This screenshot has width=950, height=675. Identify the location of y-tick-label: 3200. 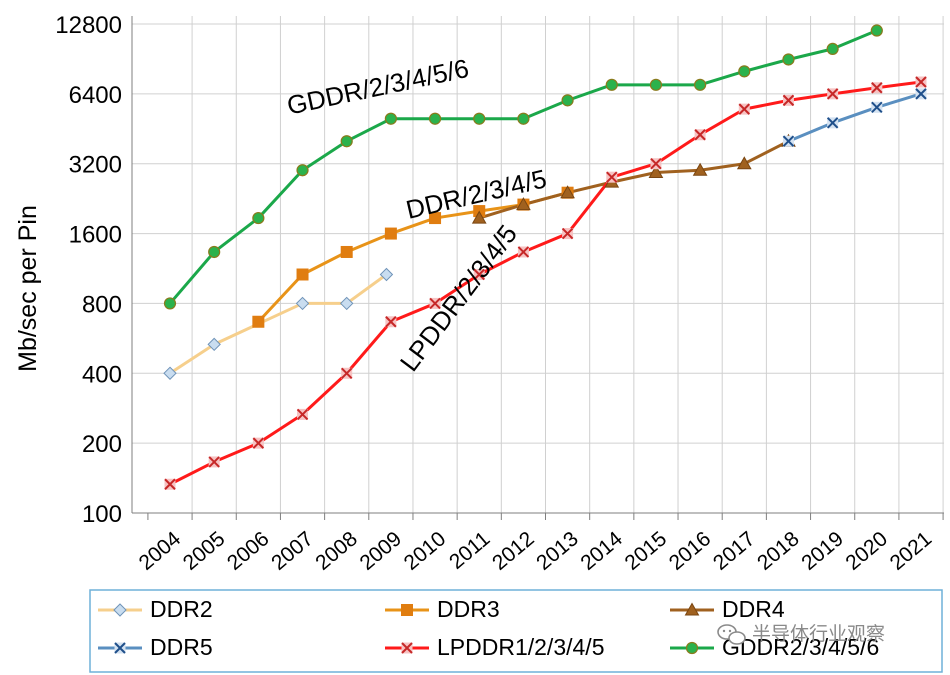
(95, 165).